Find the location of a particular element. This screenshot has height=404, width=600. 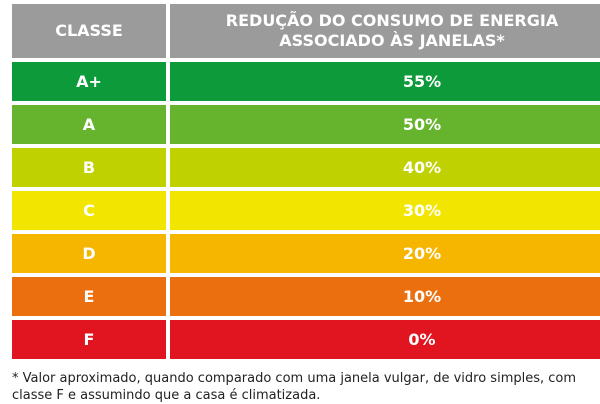

table-row: A+ 55% is located at coordinates (306, 81).